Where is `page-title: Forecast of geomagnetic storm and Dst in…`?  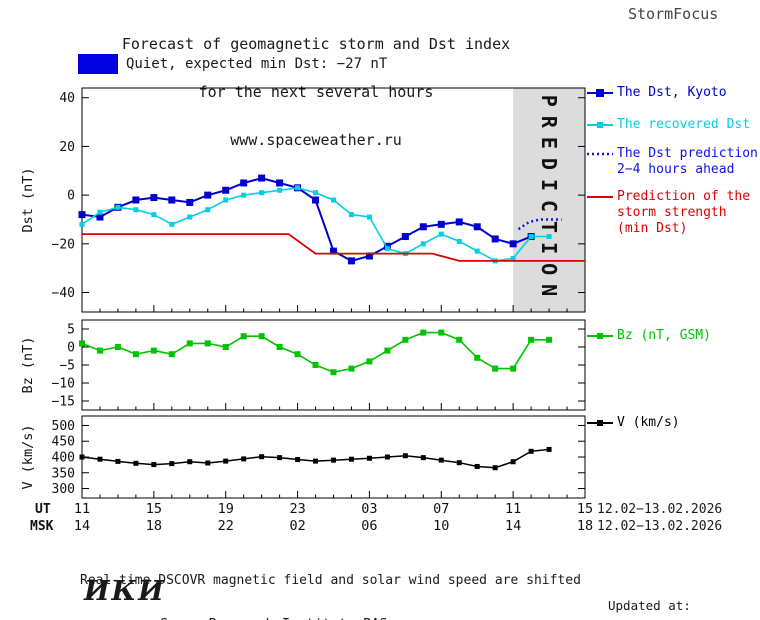 page-title: Forecast of geomagnetic storm and Dst in… is located at coordinates (316, 44).